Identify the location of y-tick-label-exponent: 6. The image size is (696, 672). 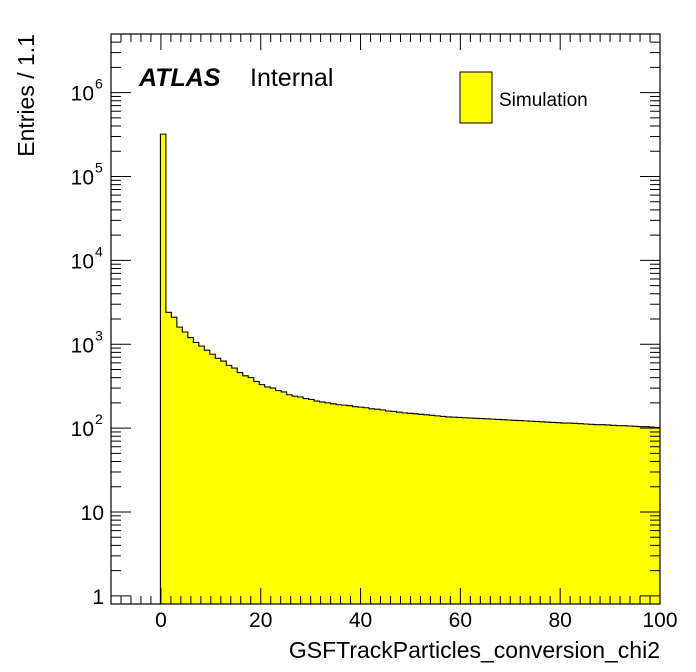
(99, 84).